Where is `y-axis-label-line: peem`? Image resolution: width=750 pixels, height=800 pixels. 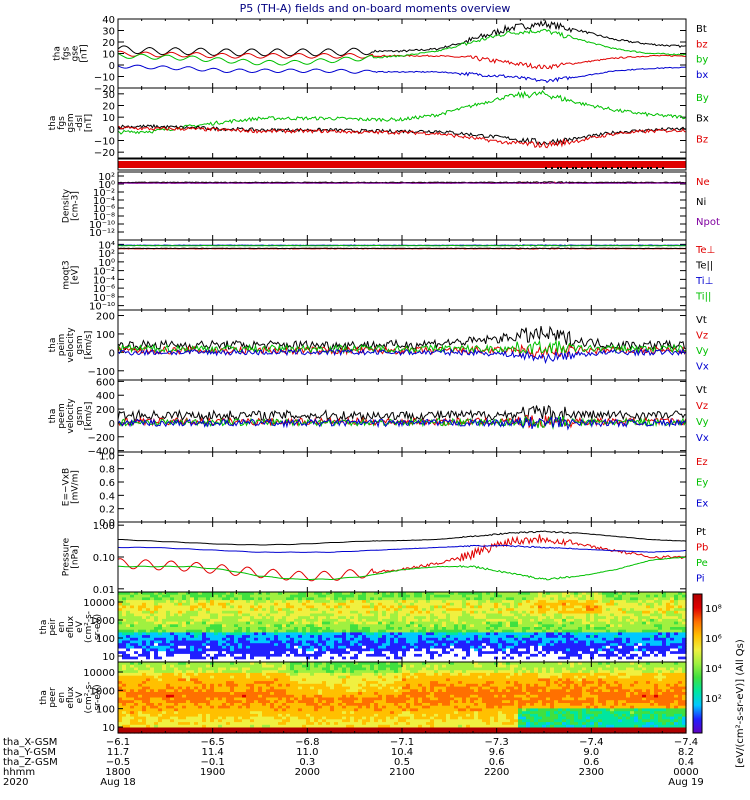 y-axis-label-line: peem is located at coordinates (62, 416).